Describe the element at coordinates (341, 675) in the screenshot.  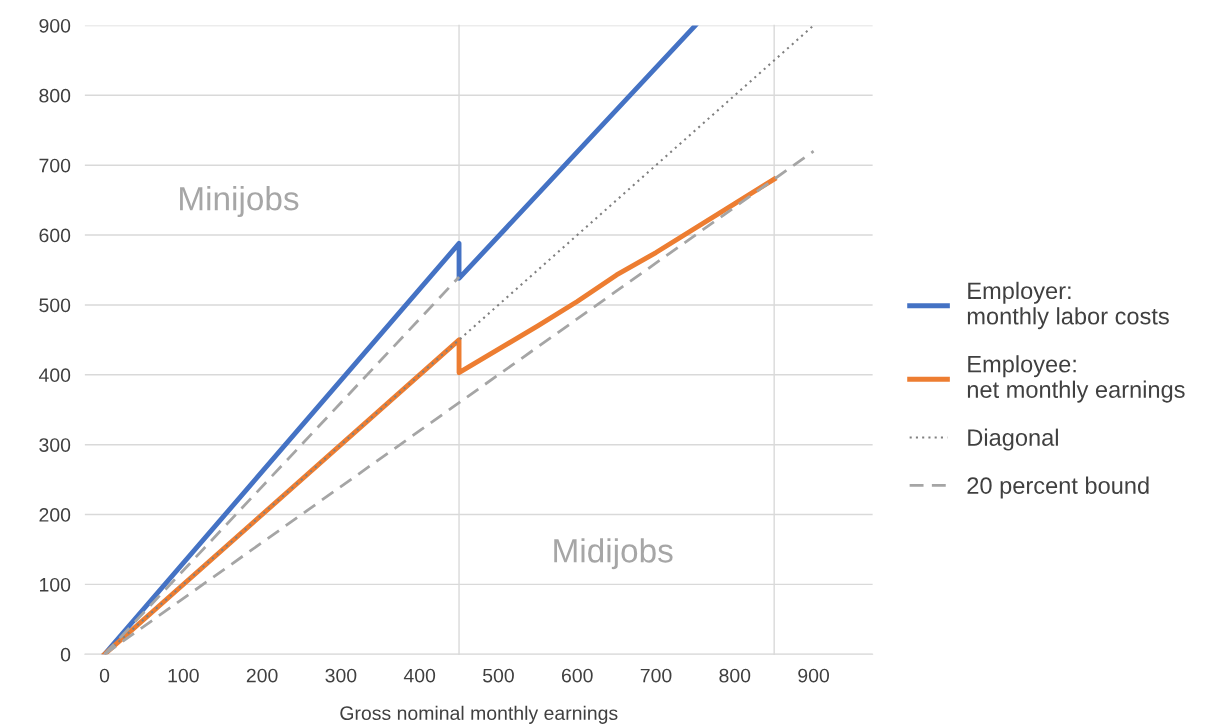
I see `x-tick-label: 300` at that location.